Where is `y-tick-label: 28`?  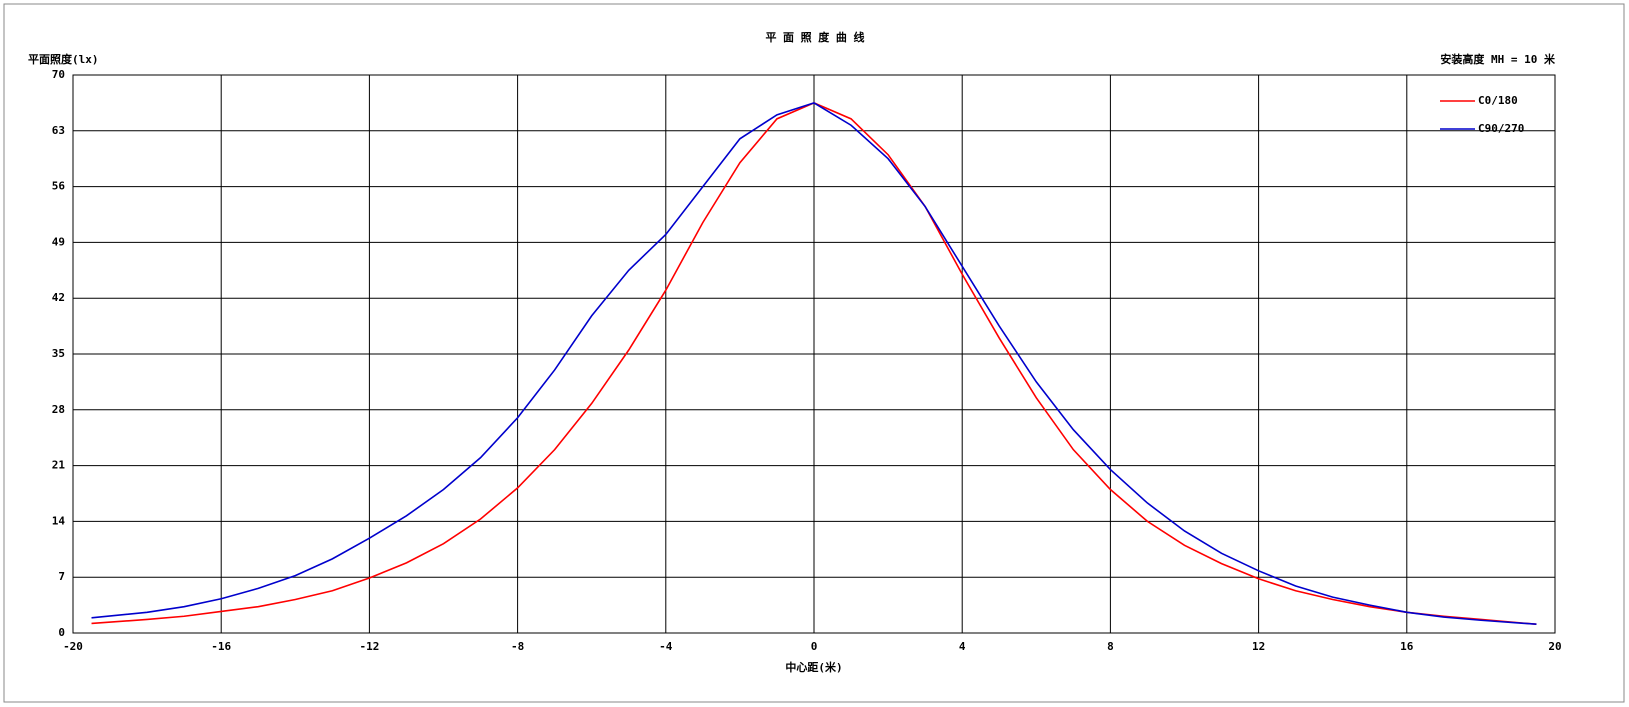
y-tick-label: 28 is located at coordinates (58, 409).